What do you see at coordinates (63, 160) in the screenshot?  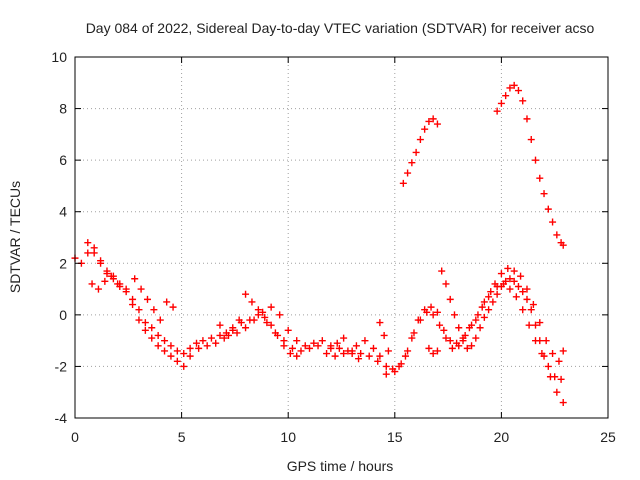 I see `y-tick-label: 6` at bounding box center [63, 160].